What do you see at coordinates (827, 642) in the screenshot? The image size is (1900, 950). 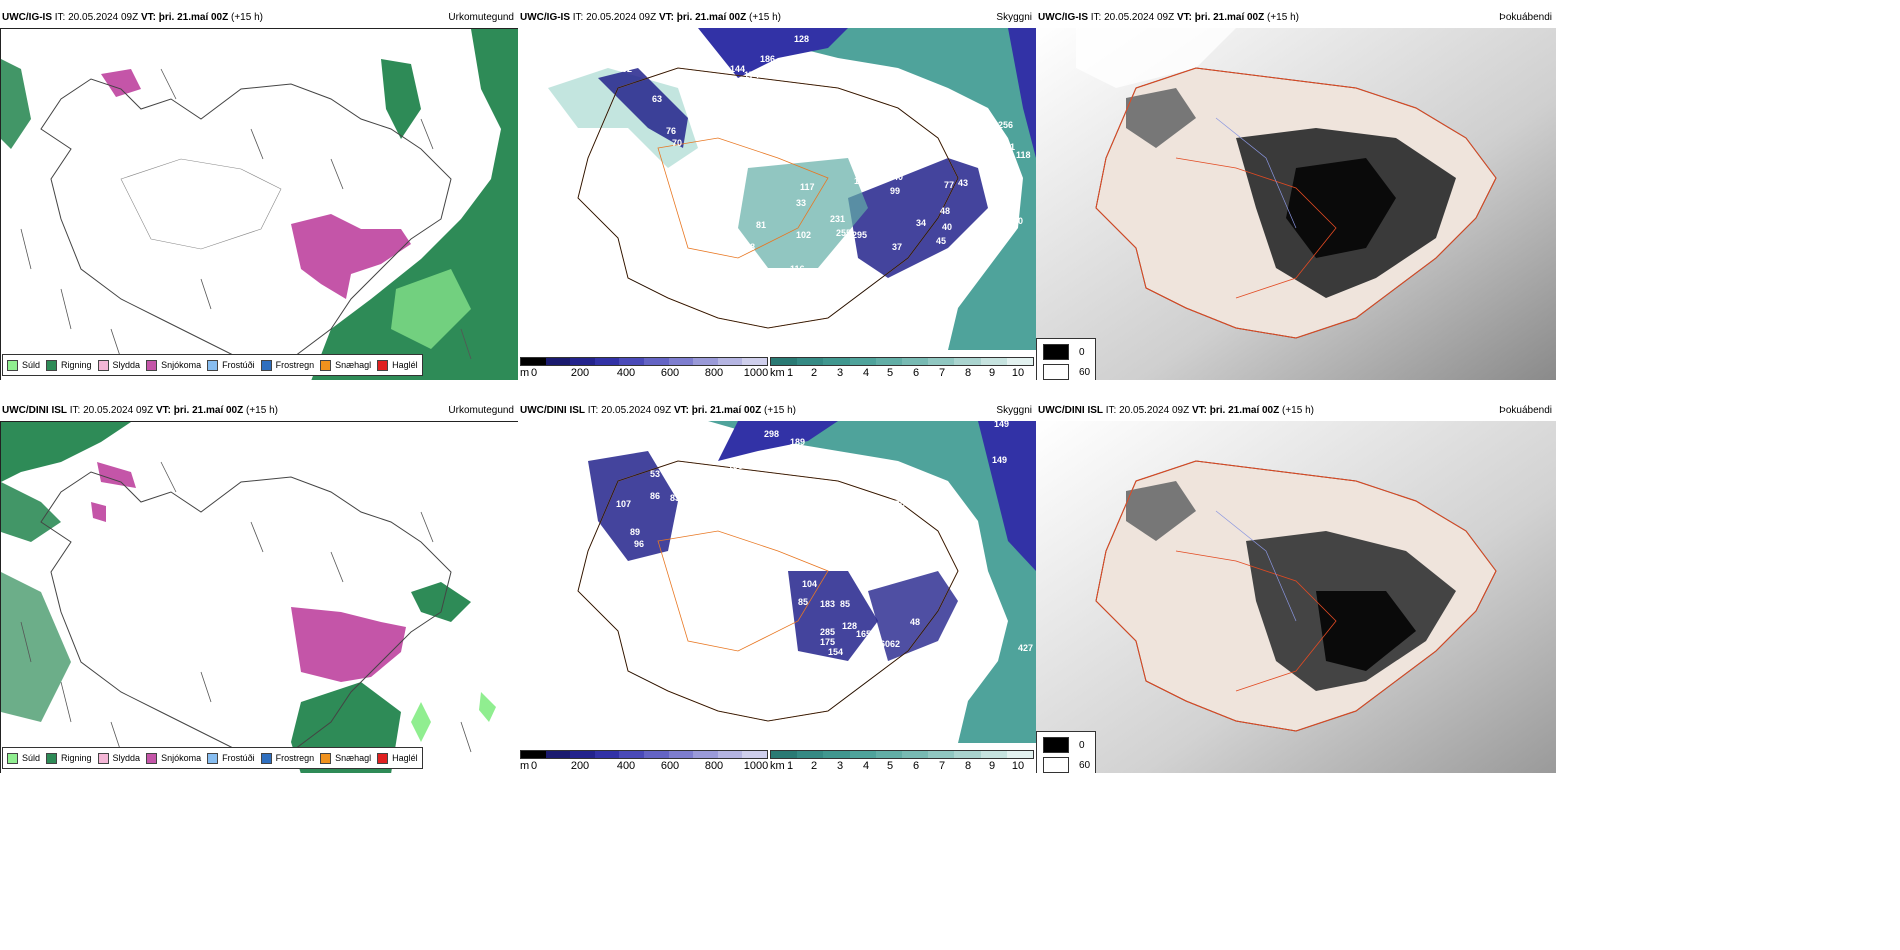 I see `cloud-label: 175` at bounding box center [827, 642].